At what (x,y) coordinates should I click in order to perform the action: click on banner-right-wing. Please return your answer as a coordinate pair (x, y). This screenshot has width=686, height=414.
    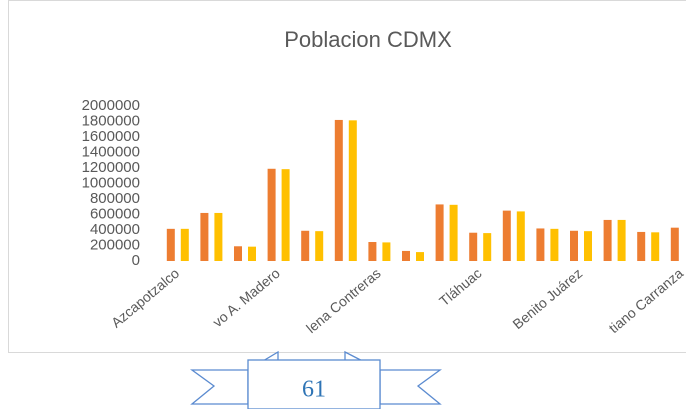
    Looking at the image, I should click on (410, 387).